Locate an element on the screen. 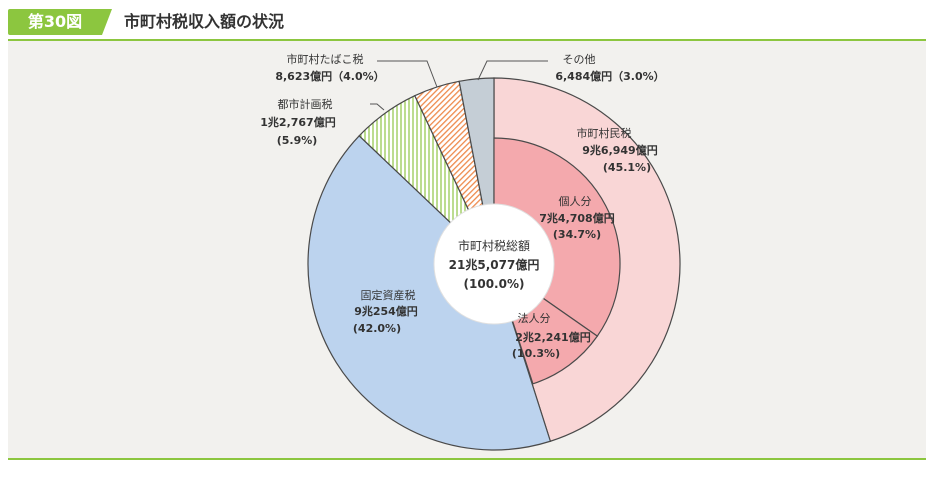 This screenshot has height=479, width=941. center-label: 市町村税総額 is located at coordinates (494, 245).